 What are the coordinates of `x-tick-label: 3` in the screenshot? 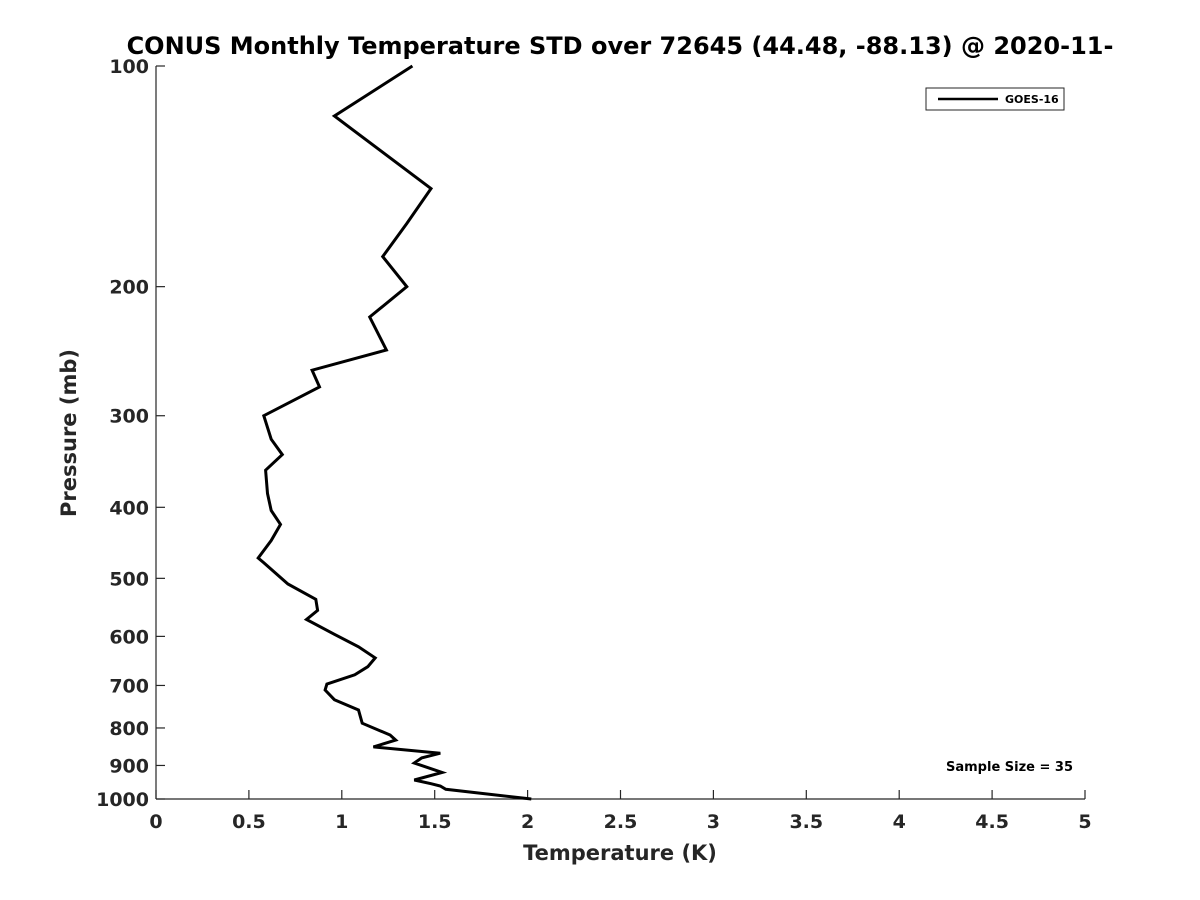 It's located at (713, 822).